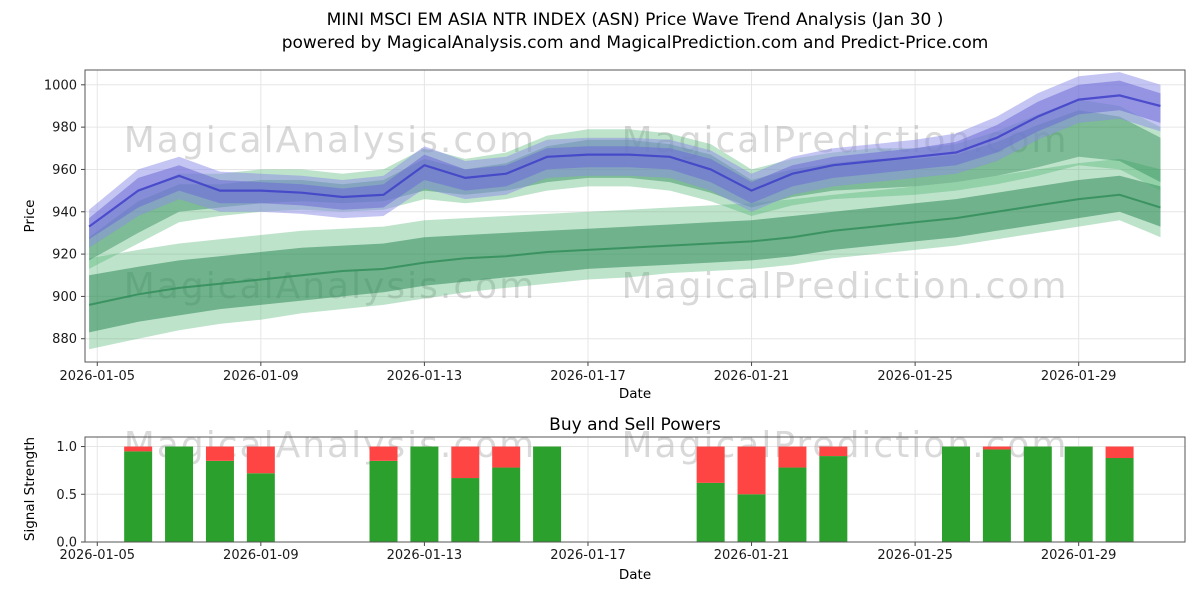 This screenshot has width=1200, height=600. What do you see at coordinates (66, 495) in the screenshot?
I see `svg-text: 0.5` at bounding box center [66, 495].